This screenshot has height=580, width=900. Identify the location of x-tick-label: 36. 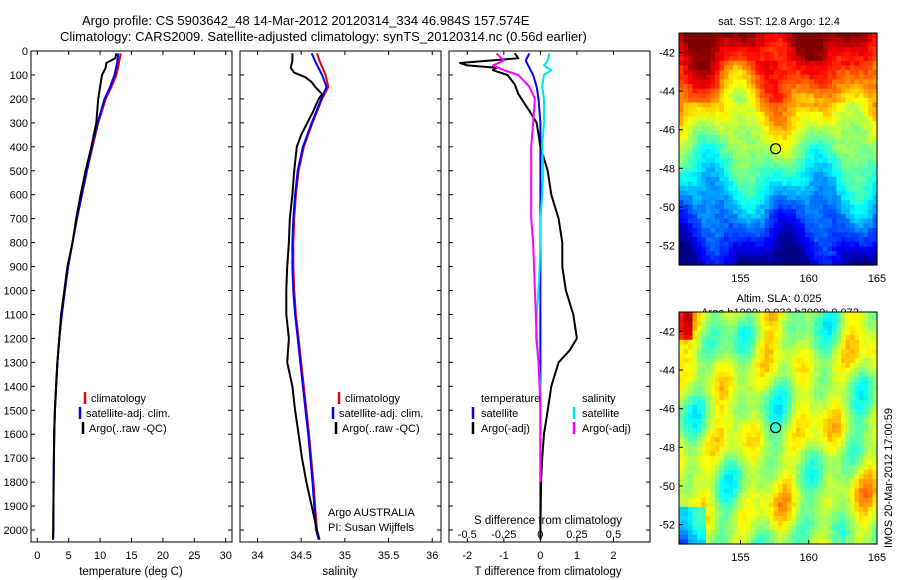
(432, 556).